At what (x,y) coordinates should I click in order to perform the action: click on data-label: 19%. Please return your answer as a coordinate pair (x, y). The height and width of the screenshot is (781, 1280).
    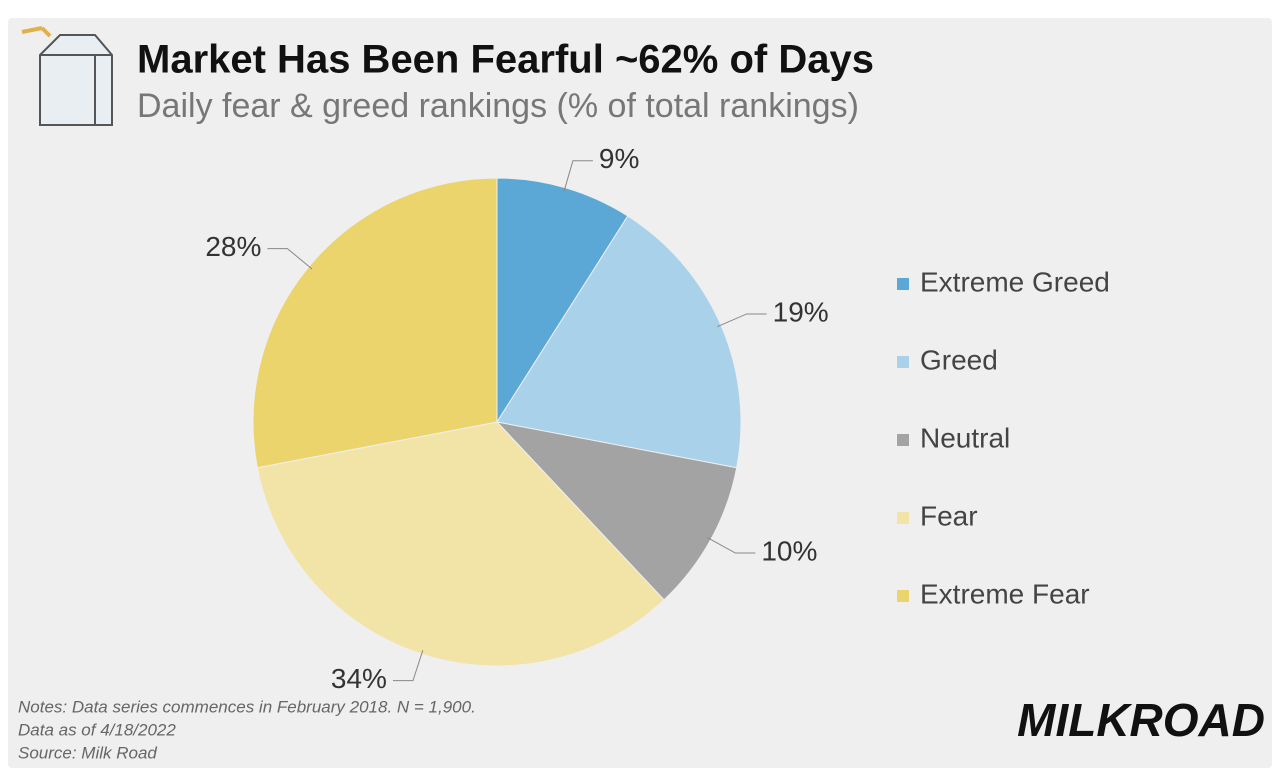
    Looking at the image, I should click on (801, 311).